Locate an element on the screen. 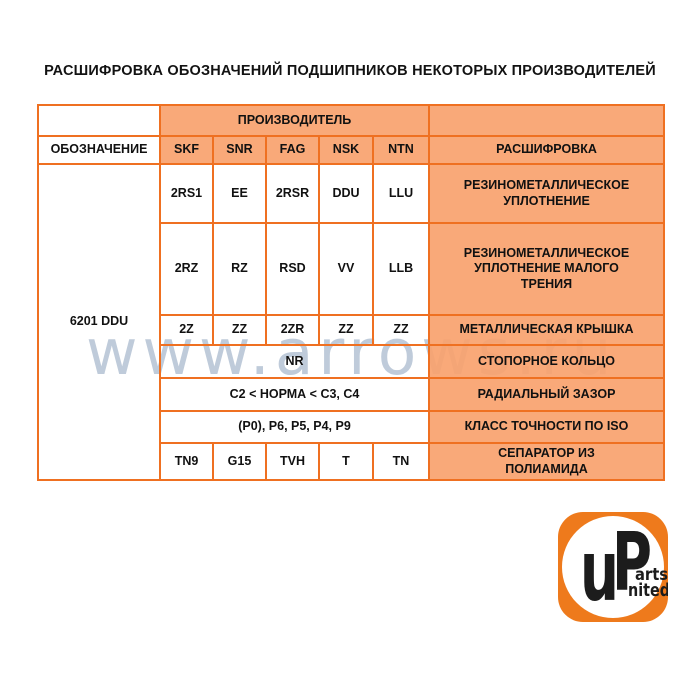 The image size is (700, 700). table-row-metal-shield: 2Z ZZ 2ZR ZZ ZZ МЕТАЛЛИЧЕСКАЯ КРЫШКА is located at coordinates (351, 330).